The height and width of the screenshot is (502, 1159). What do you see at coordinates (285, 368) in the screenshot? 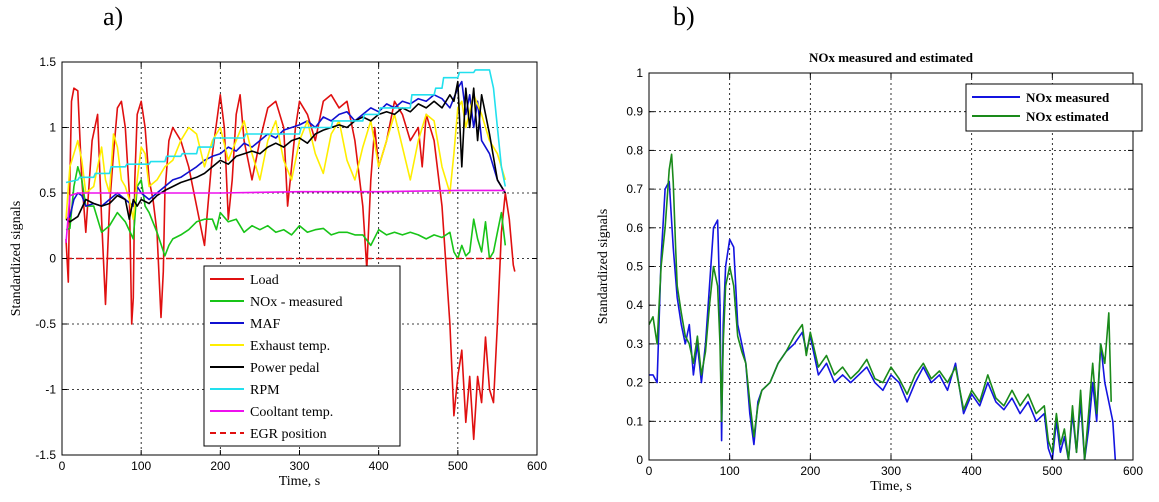
I see `legend-label: Power pedal` at bounding box center [285, 368].